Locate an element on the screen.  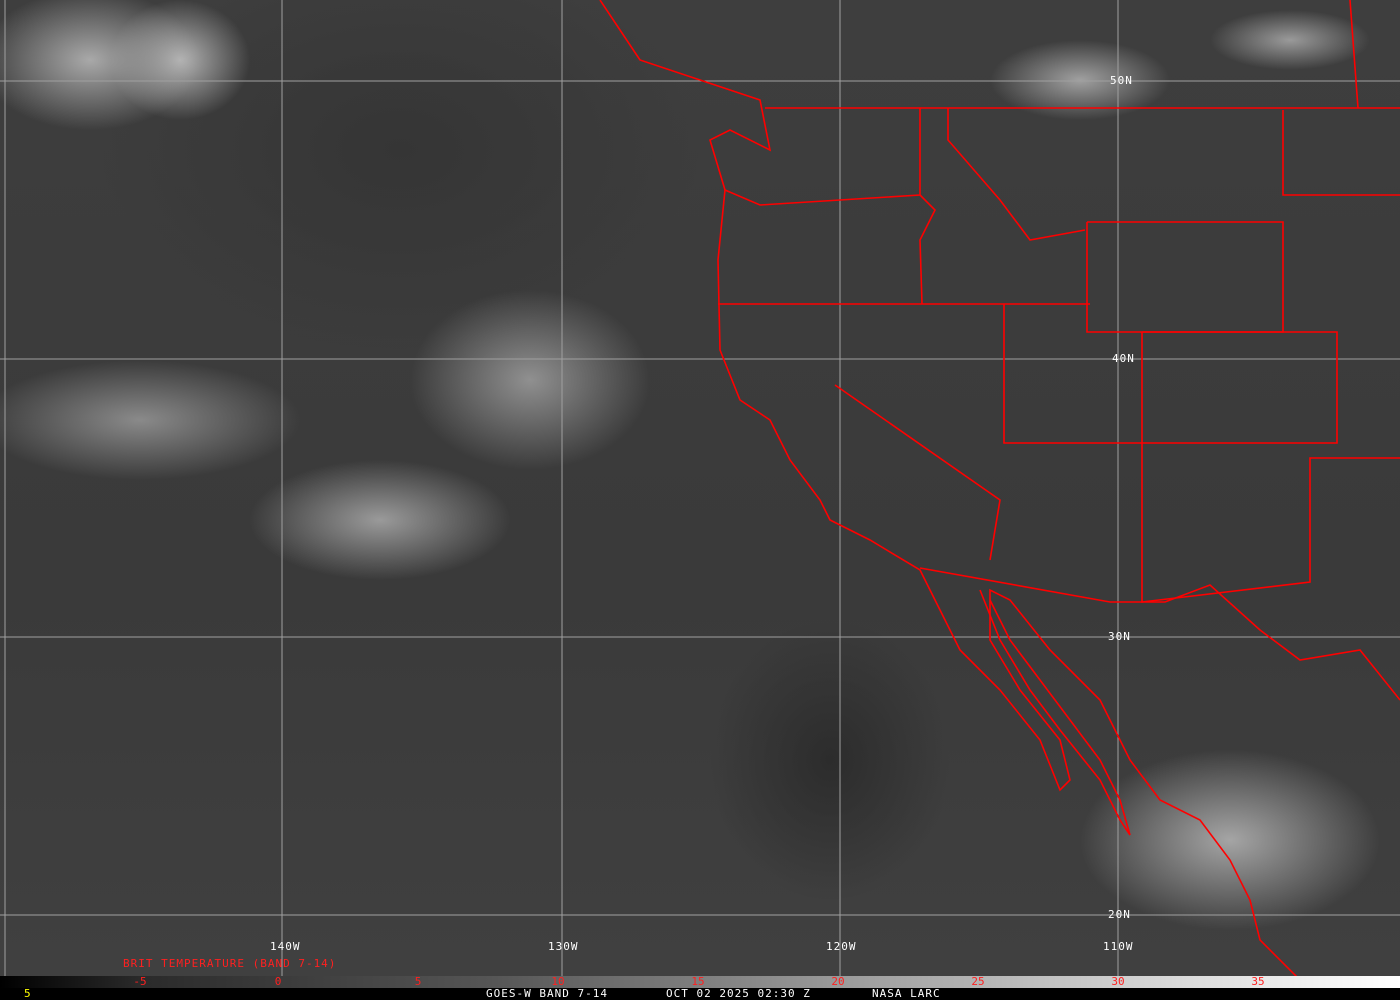
timestamp: OCT 02 2025 02:30 Z is located at coordinates (738, 993).